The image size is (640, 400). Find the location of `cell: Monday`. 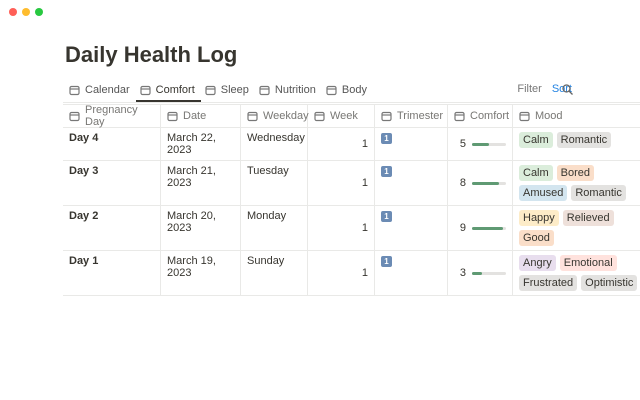

cell: Monday is located at coordinates (274, 228).